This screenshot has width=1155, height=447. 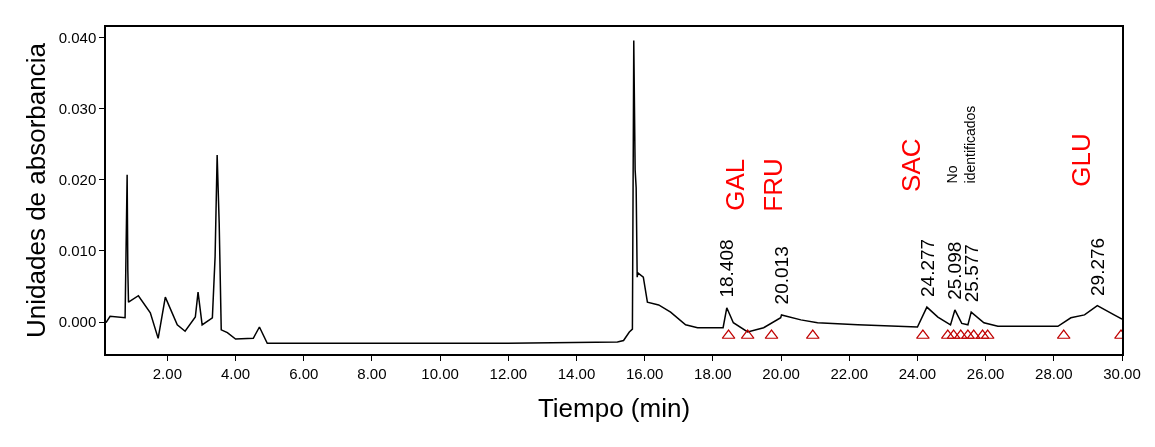 I want to click on y-tick-label: 0.010, so click(x=77, y=251).